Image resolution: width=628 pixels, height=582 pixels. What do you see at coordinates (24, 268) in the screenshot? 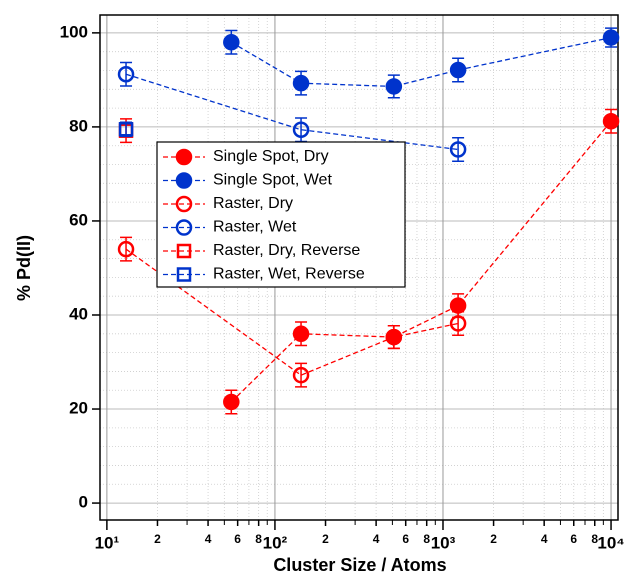
I see `y-axis-label: % Pd(II)` at bounding box center [24, 268].